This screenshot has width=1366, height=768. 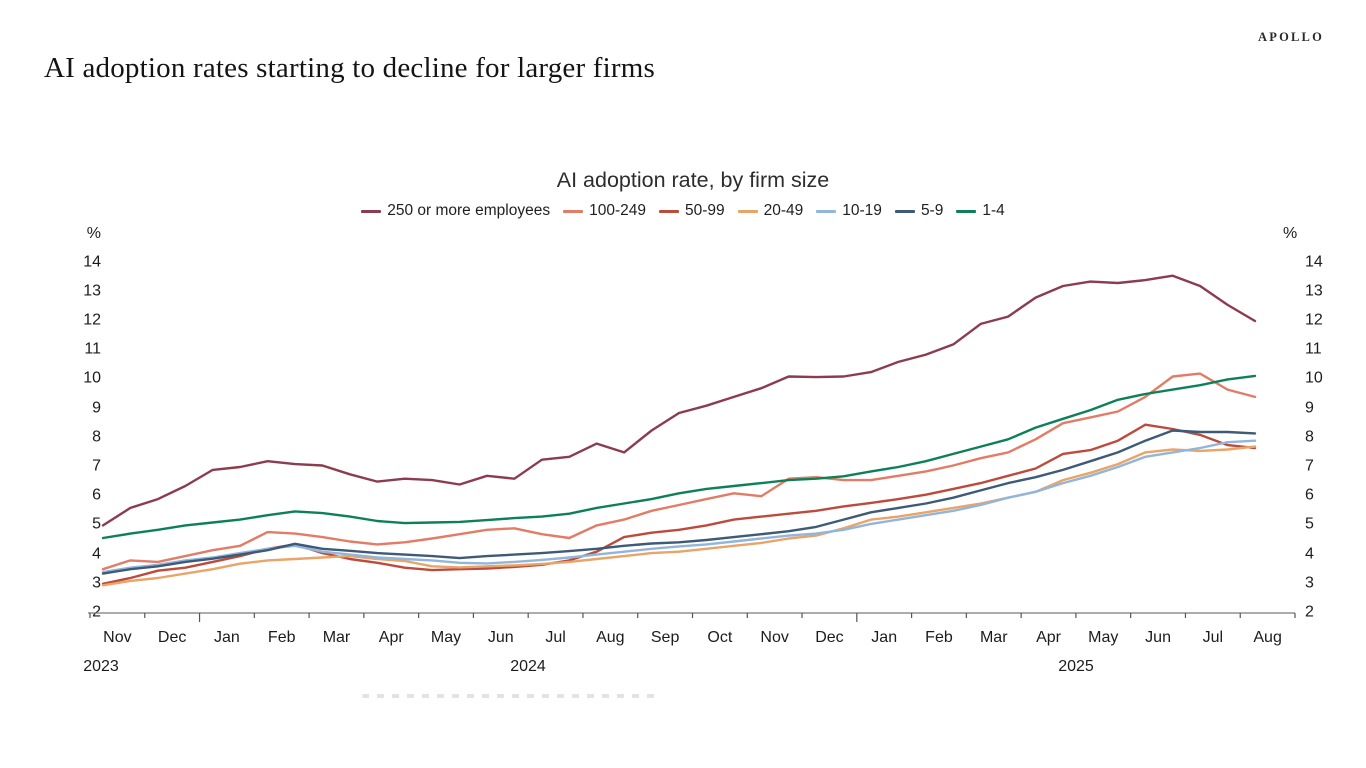 What do you see at coordinates (783, 210) in the screenshot?
I see `legend-label: 20-49` at bounding box center [783, 210].